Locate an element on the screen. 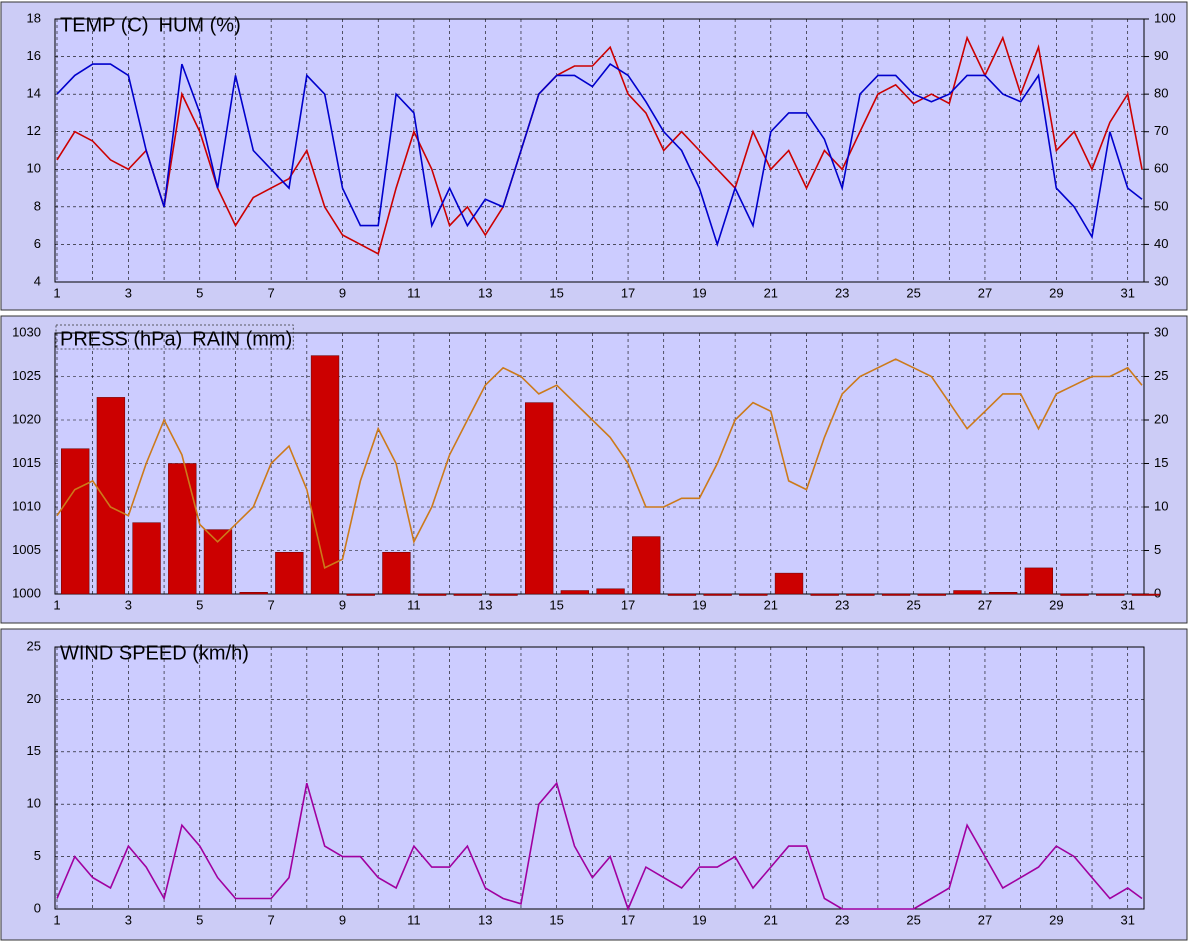  y2-tick-label: 25 is located at coordinates (1161, 375).